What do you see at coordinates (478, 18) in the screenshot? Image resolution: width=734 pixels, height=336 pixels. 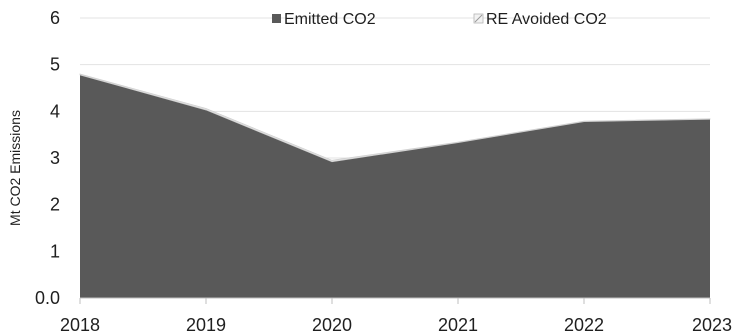 I see `legend-swatch-hatch` at bounding box center [478, 18].